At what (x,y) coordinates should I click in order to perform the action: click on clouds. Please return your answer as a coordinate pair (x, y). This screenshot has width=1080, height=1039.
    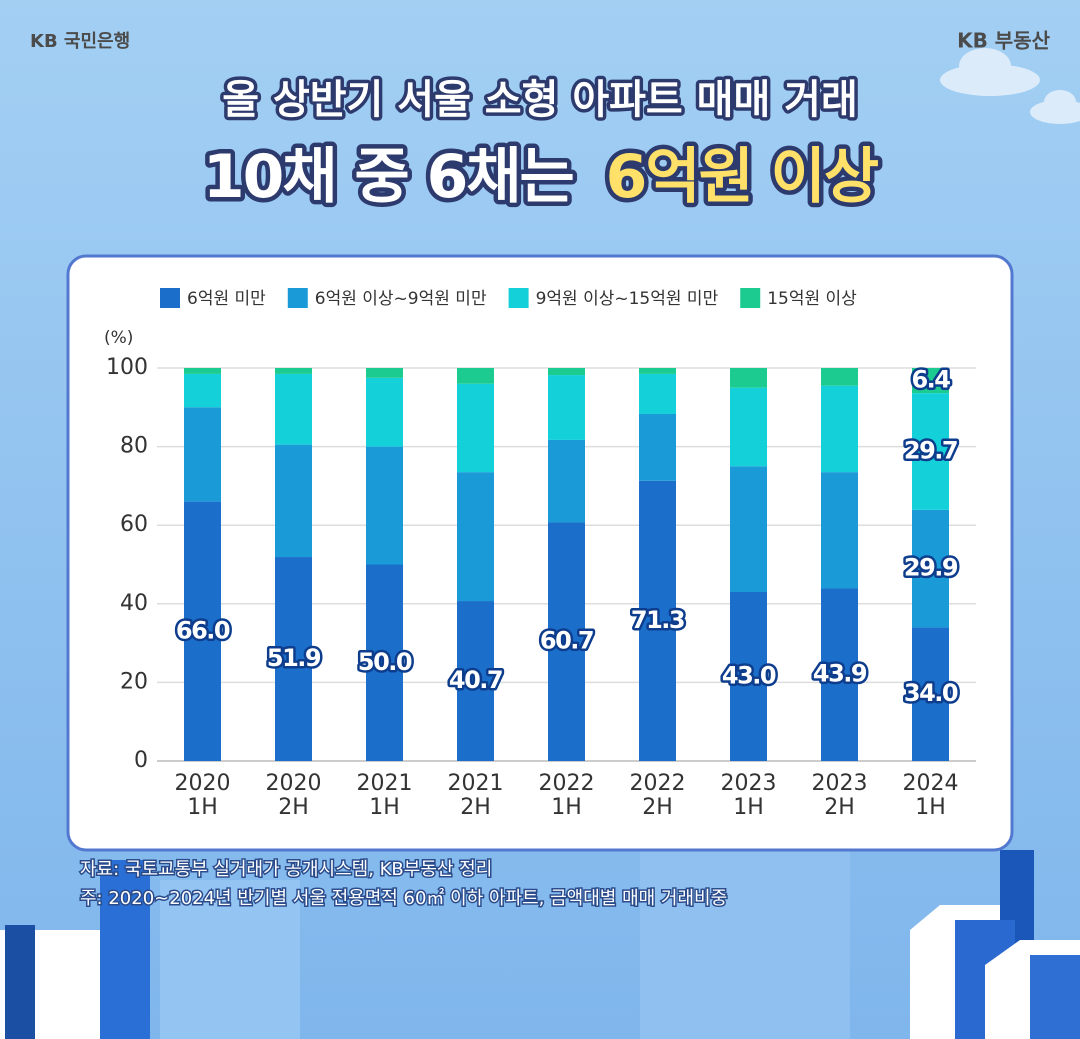
    Looking at the image, I should click on (1010, 86).